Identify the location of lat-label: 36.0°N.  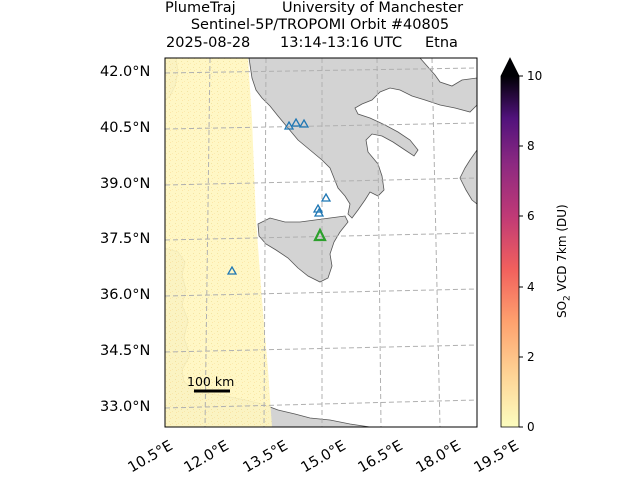
(125, 295).